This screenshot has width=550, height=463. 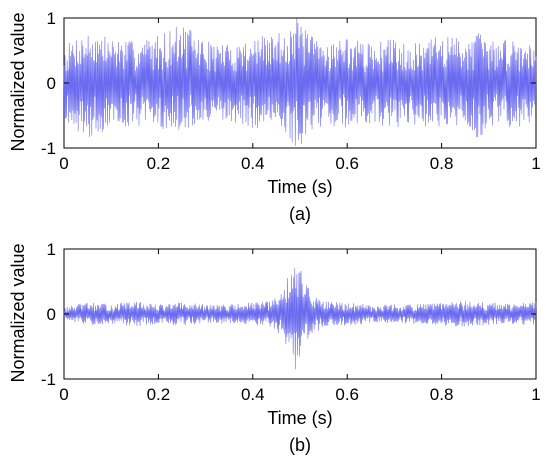 I want to click on panel-a-caption: (a), so click(x=300, y=214).